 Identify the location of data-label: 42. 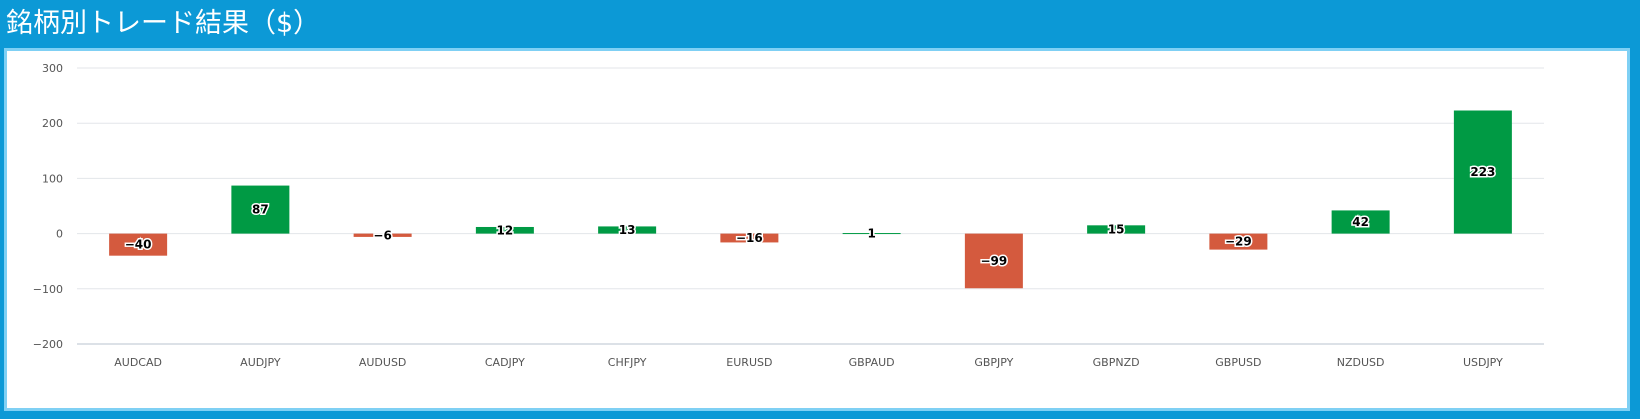
(1360, 222).